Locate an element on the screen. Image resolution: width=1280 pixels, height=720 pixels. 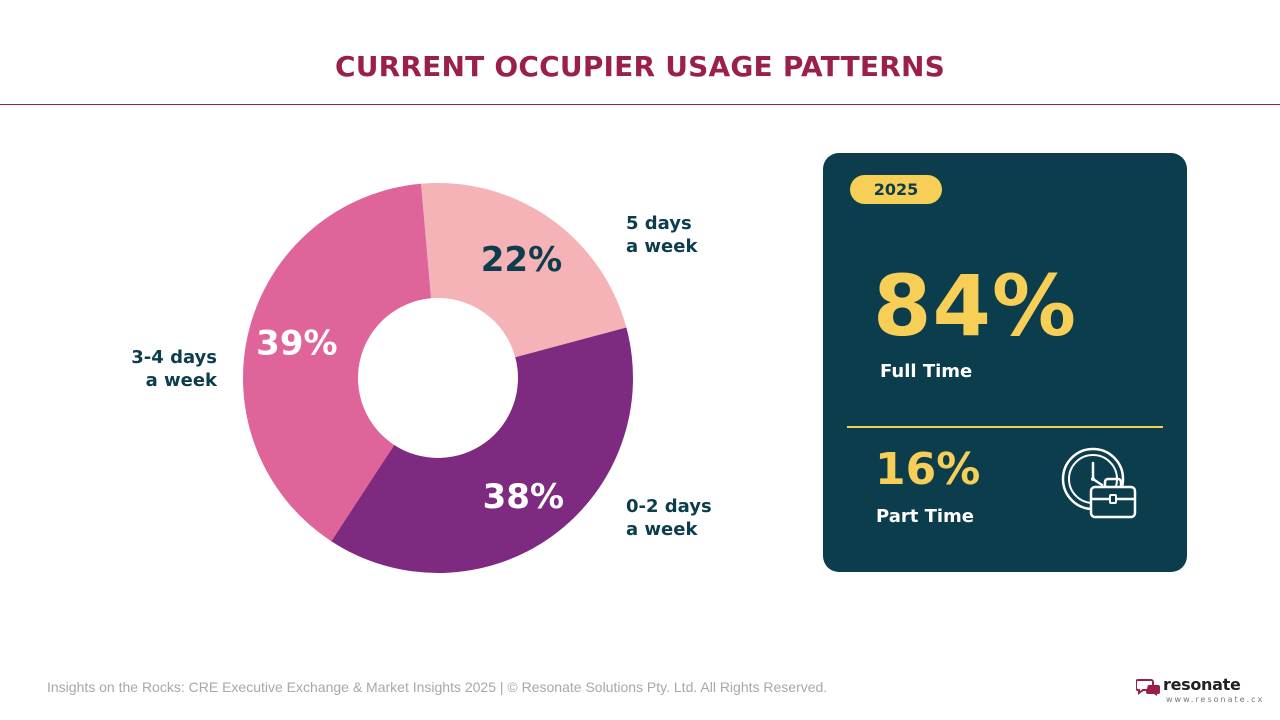
category-label-line: 0-2 days is located at coordinates (669, 506).